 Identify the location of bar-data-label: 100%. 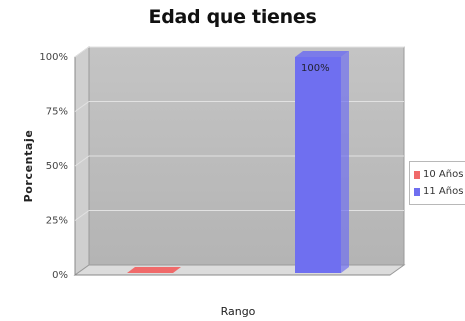
(315, 68).